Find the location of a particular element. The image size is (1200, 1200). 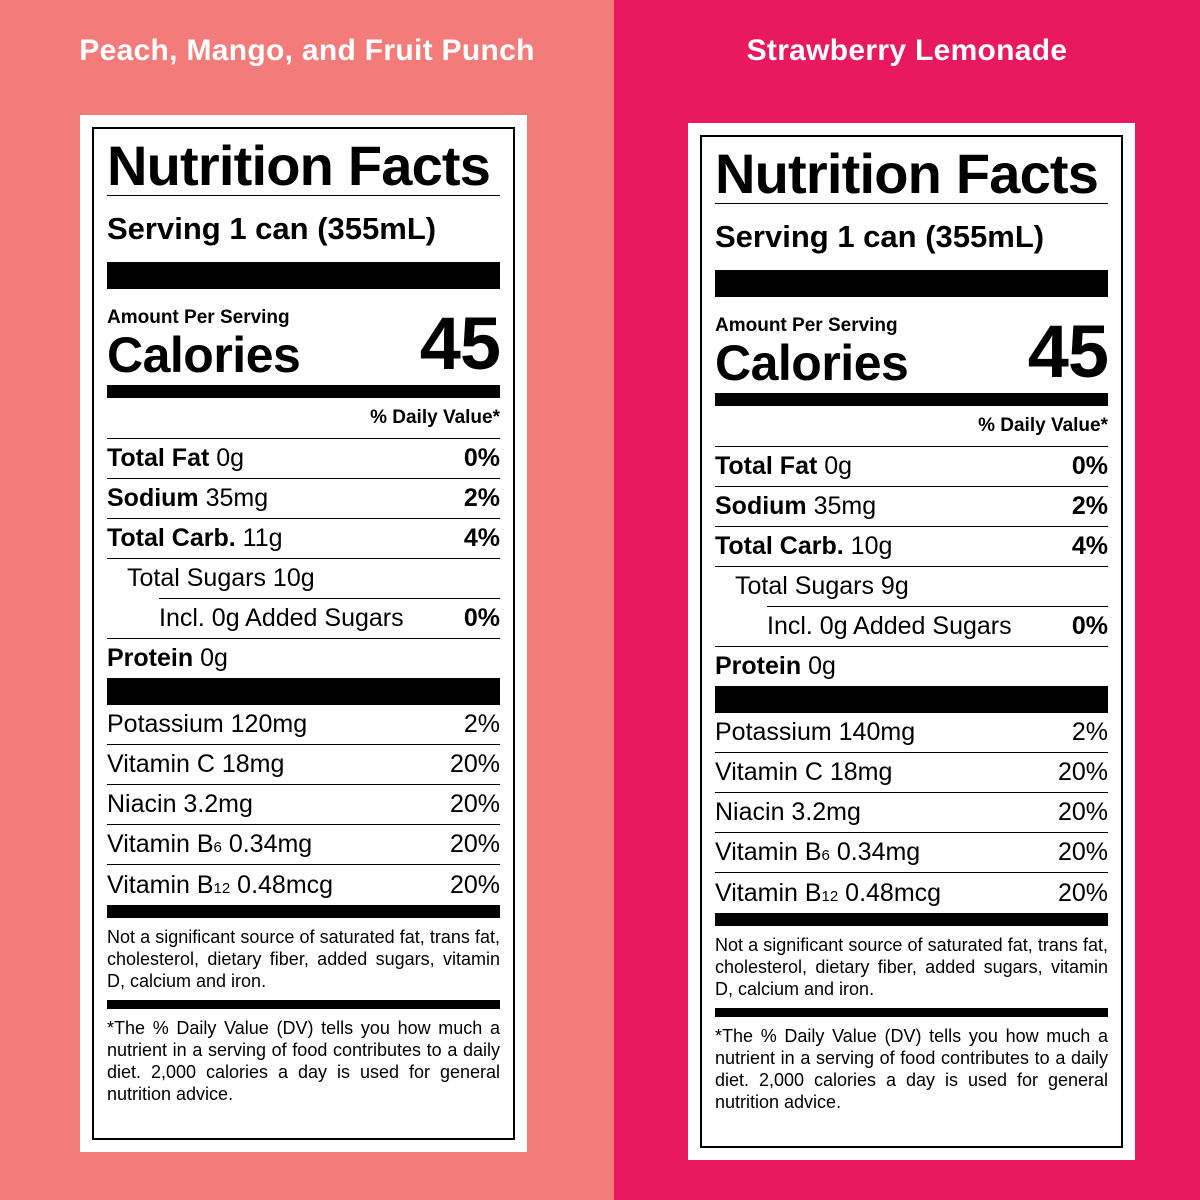

nutrient-name: Total Sugars 10g is located at coordinates (221, 578).